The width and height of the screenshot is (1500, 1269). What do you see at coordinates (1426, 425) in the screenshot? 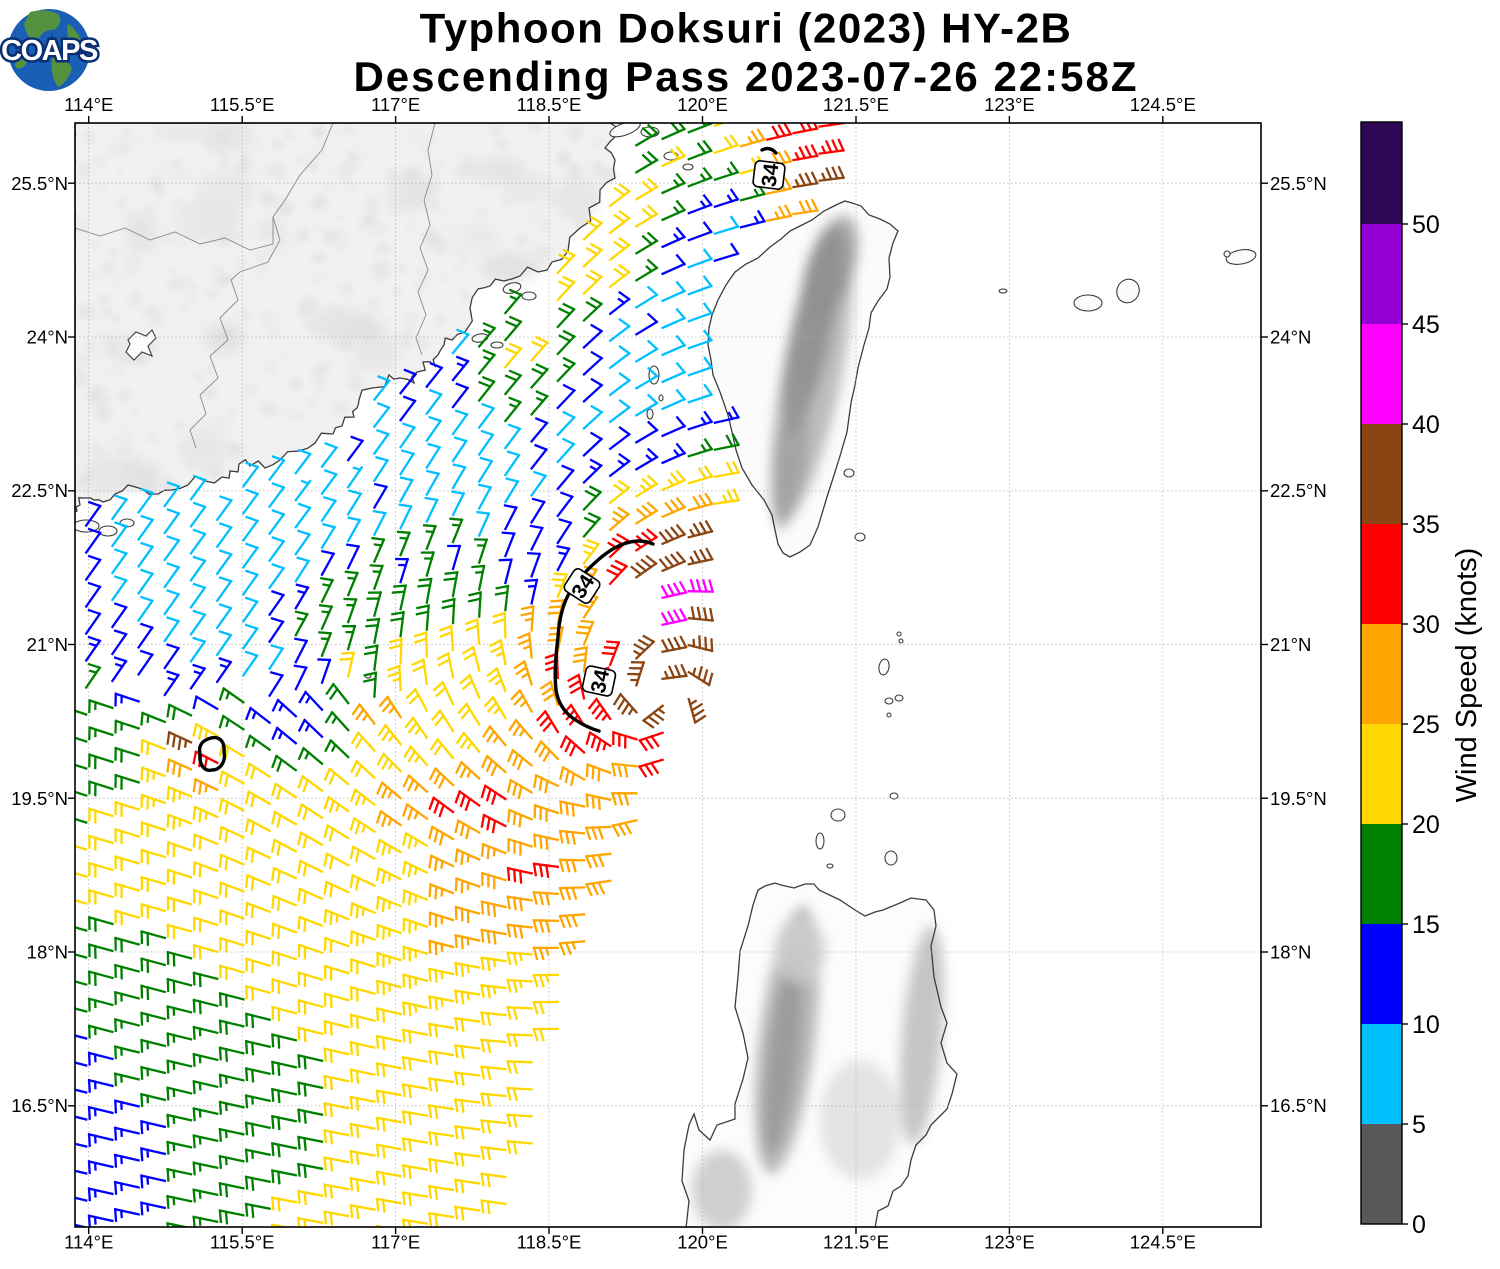
I see `svg-text: 40` at bounding box center [1426, 425].